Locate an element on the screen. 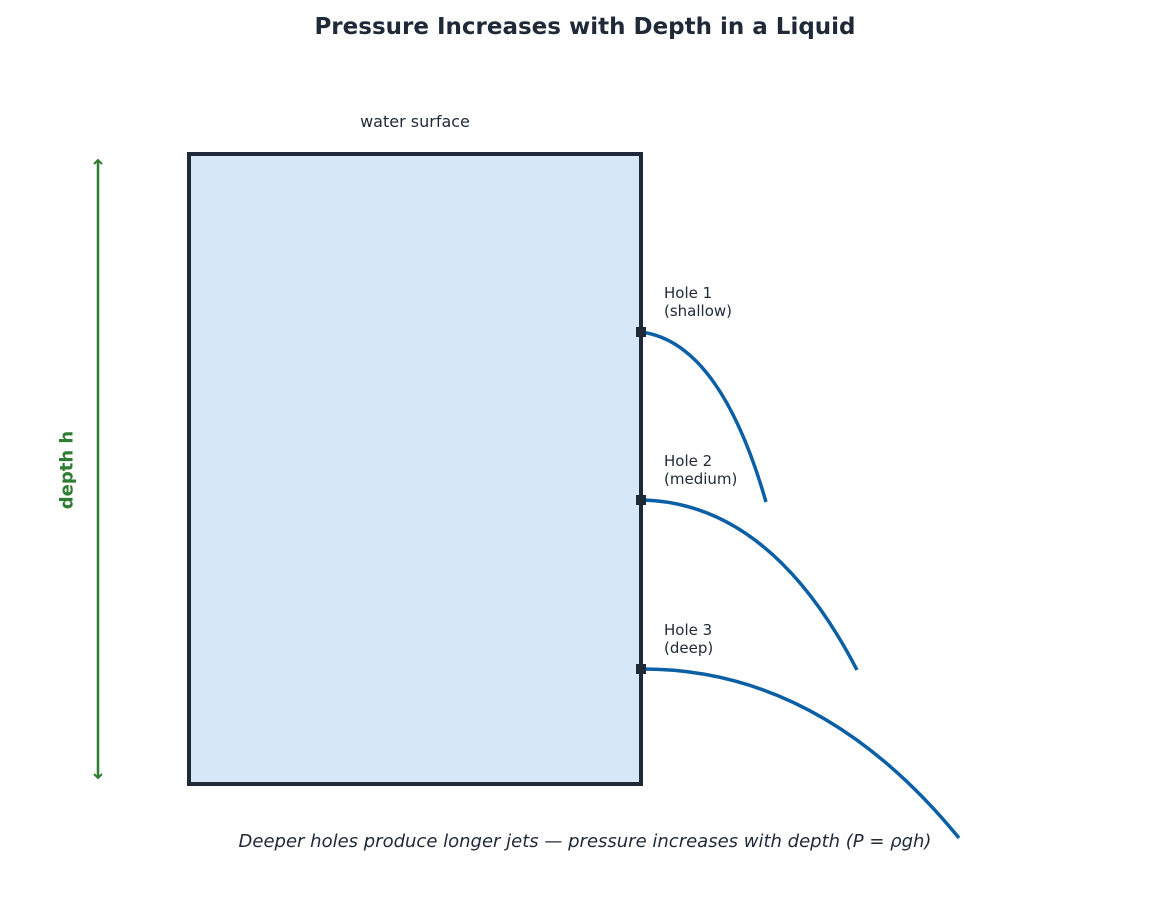  hole-2-marker is located at coordinates (641, 500).